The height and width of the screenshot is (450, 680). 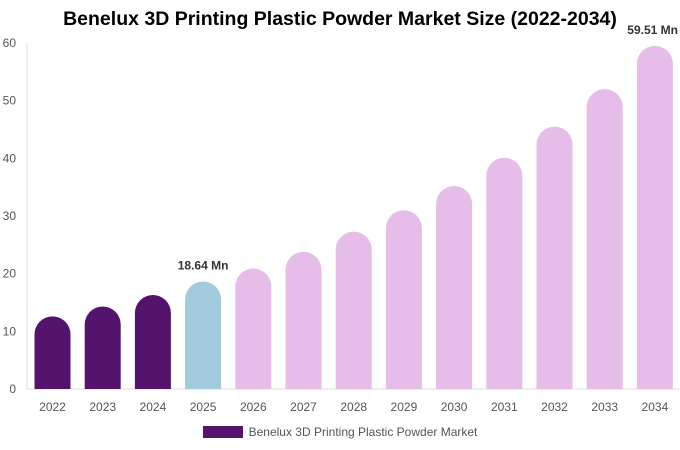 I want to click on data-label-2025: 18.64 Mn, so click(x=203, y=266).